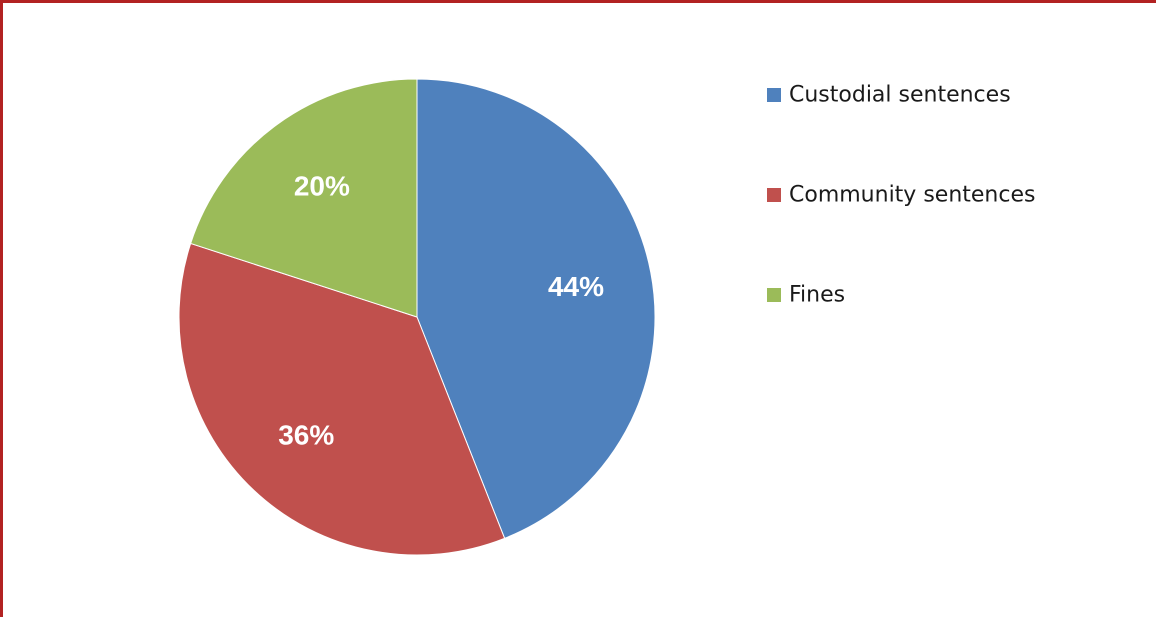 This screenshot has height=620, width=1156. Describe the element at coordinates (912, 195) in the screenshot. I see `legend-label: Community sentences` at that location.